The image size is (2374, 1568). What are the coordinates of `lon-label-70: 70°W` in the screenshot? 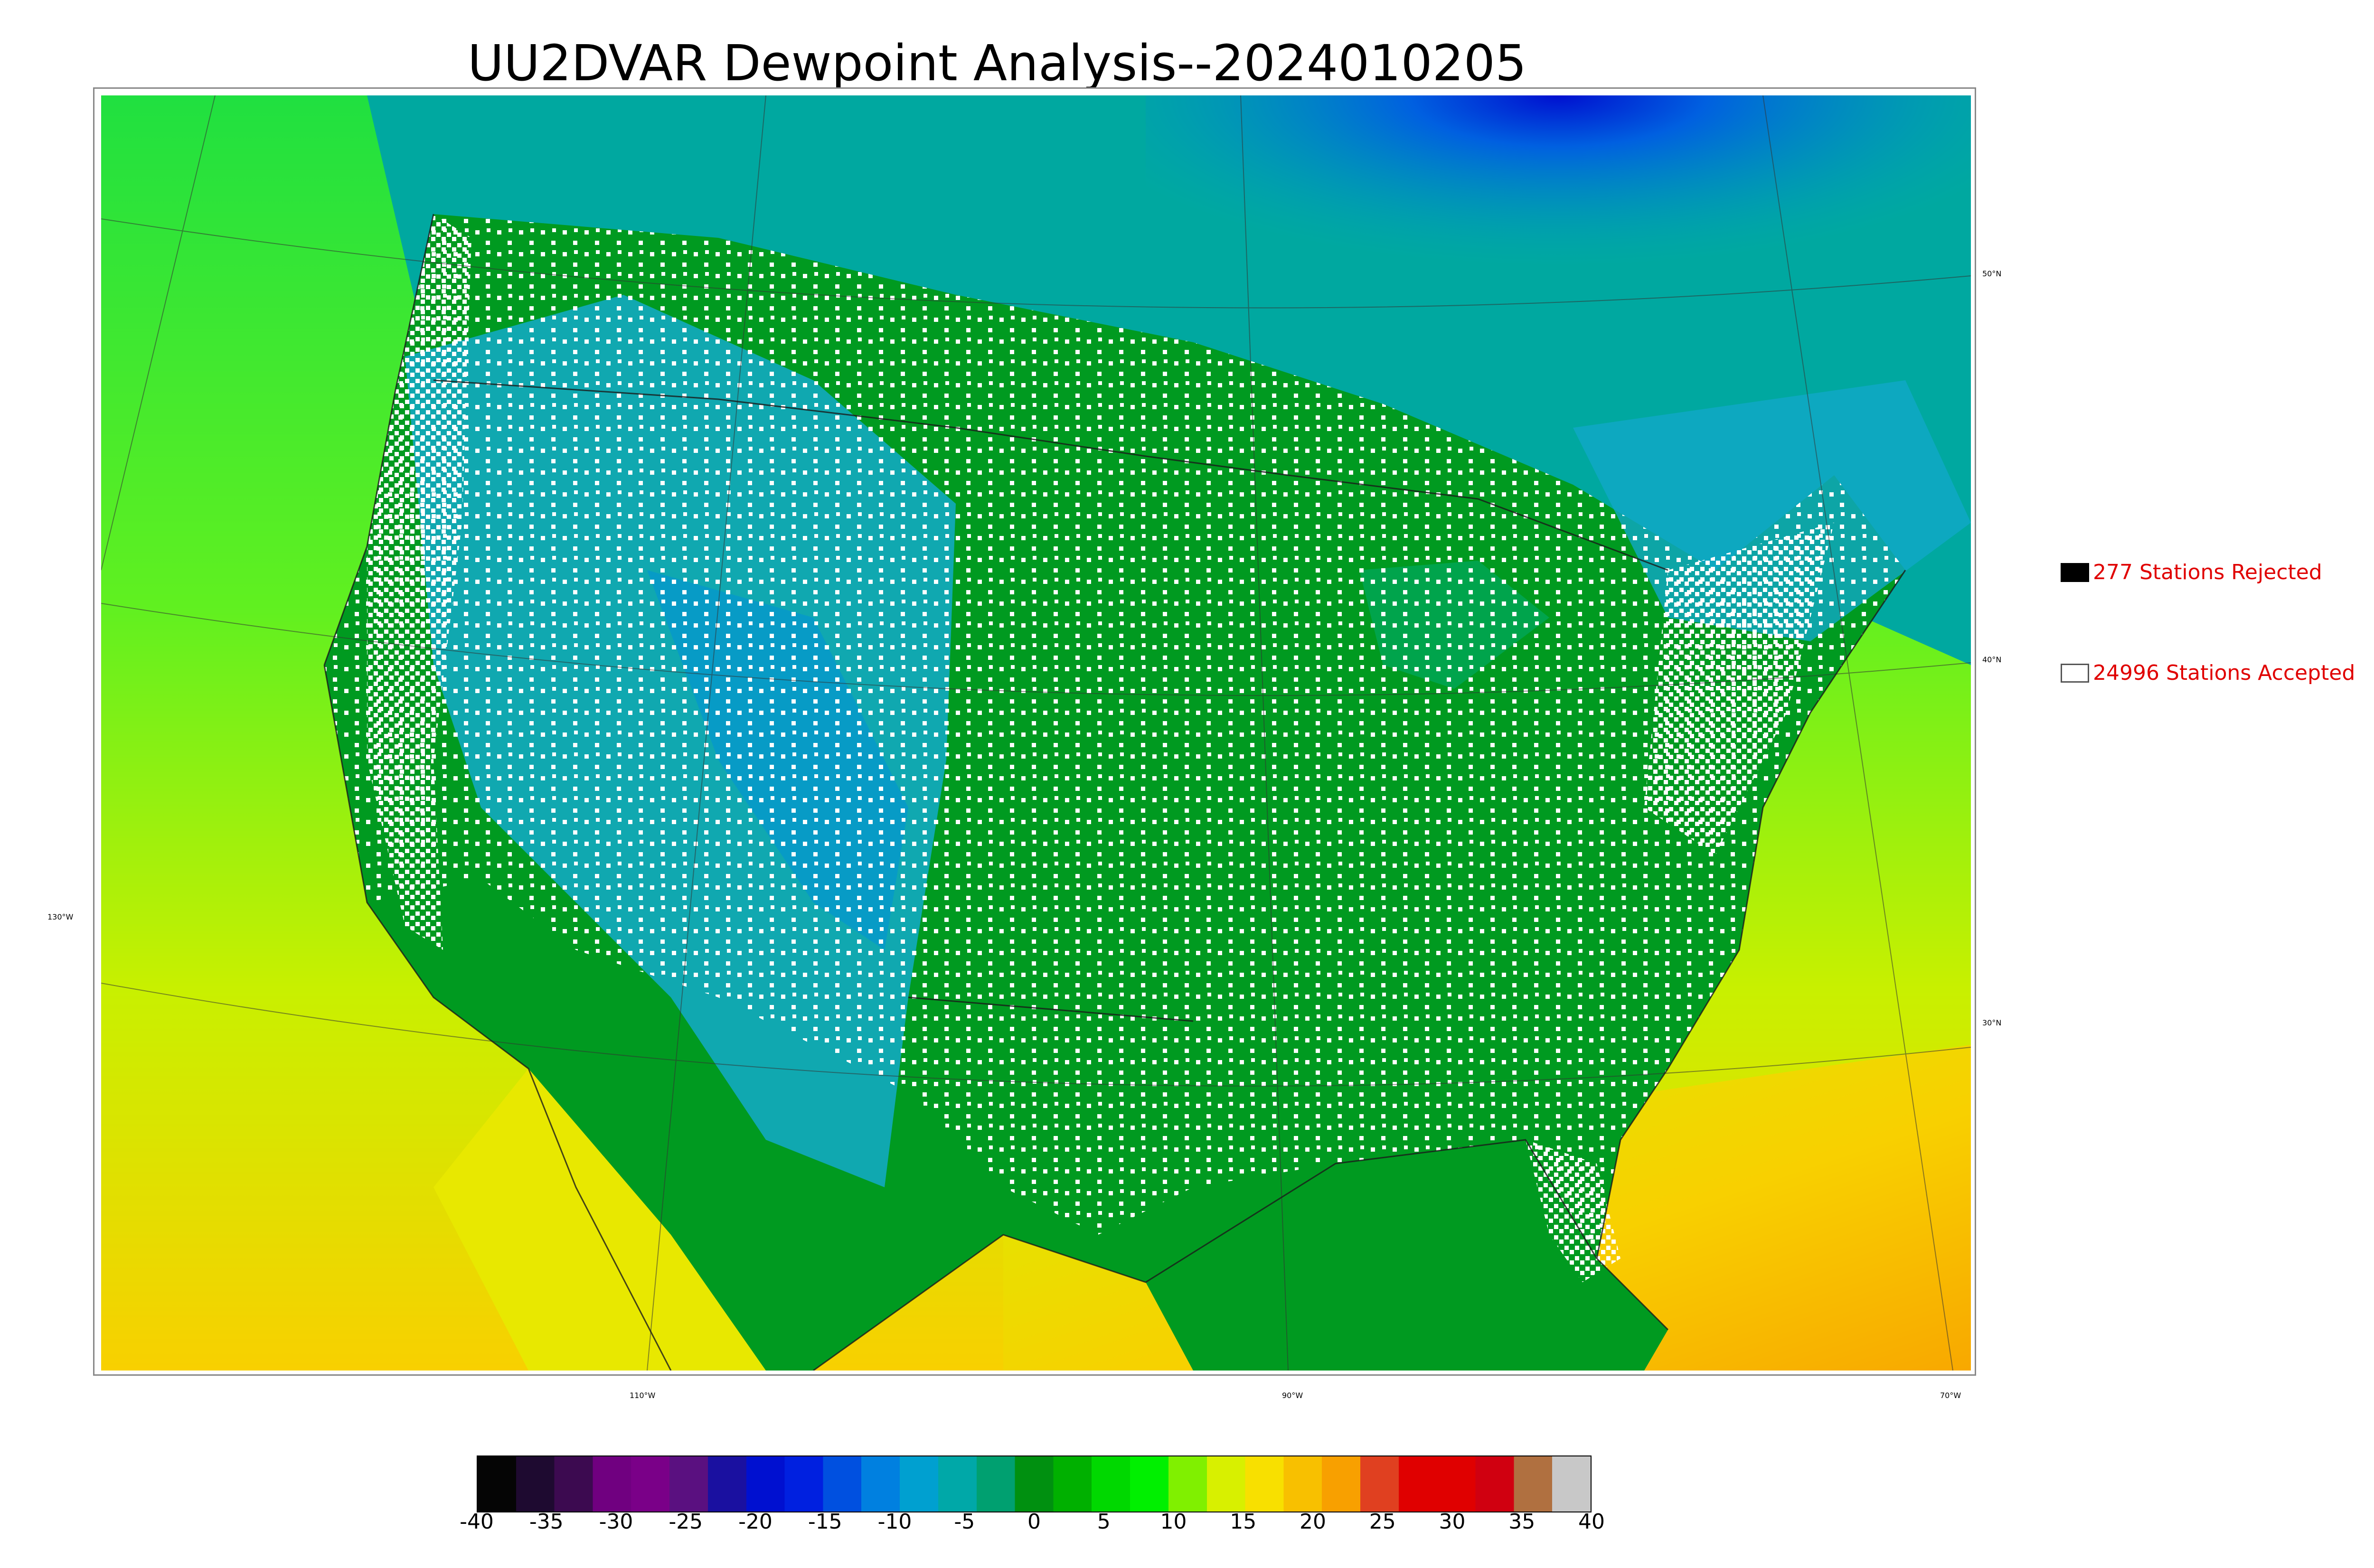 It's located at (1950, 1396).